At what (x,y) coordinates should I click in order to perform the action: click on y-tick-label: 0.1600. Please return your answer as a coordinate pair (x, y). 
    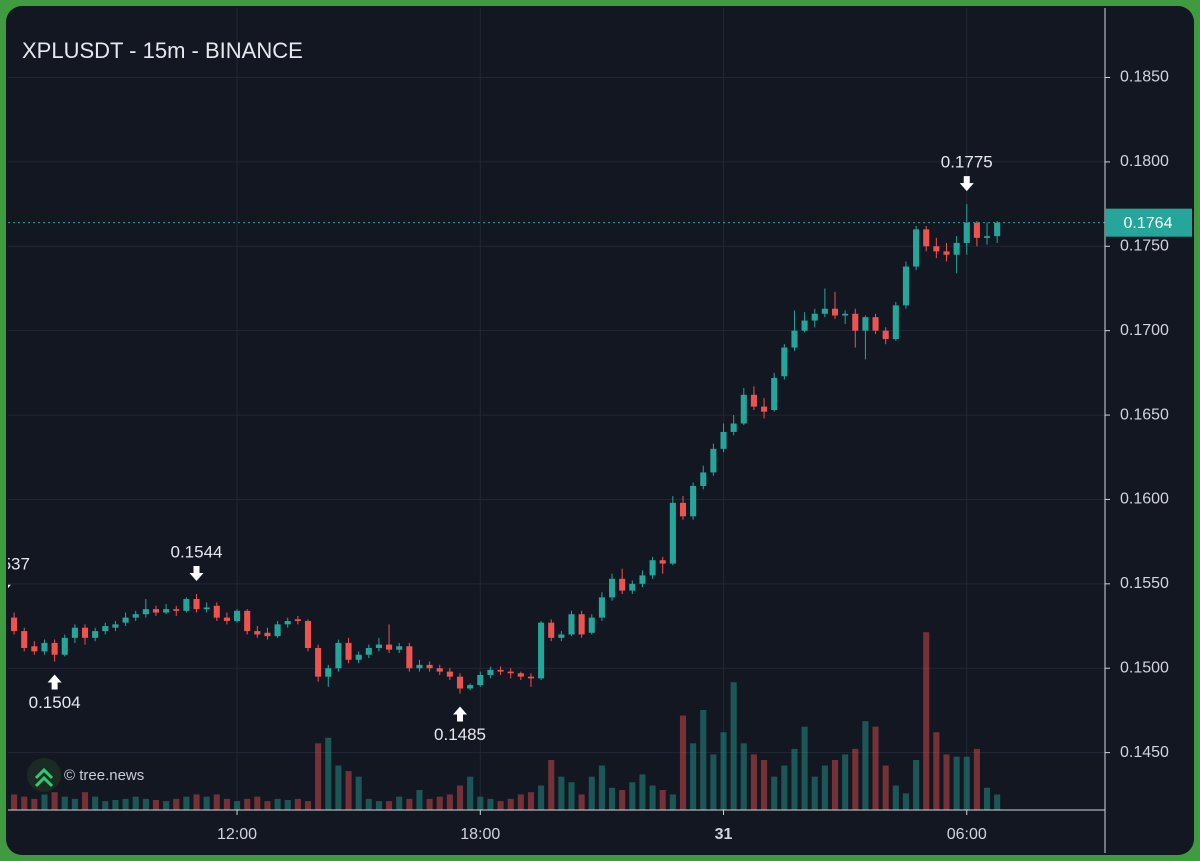
    Looking at the image, I should click on (1144, 499).